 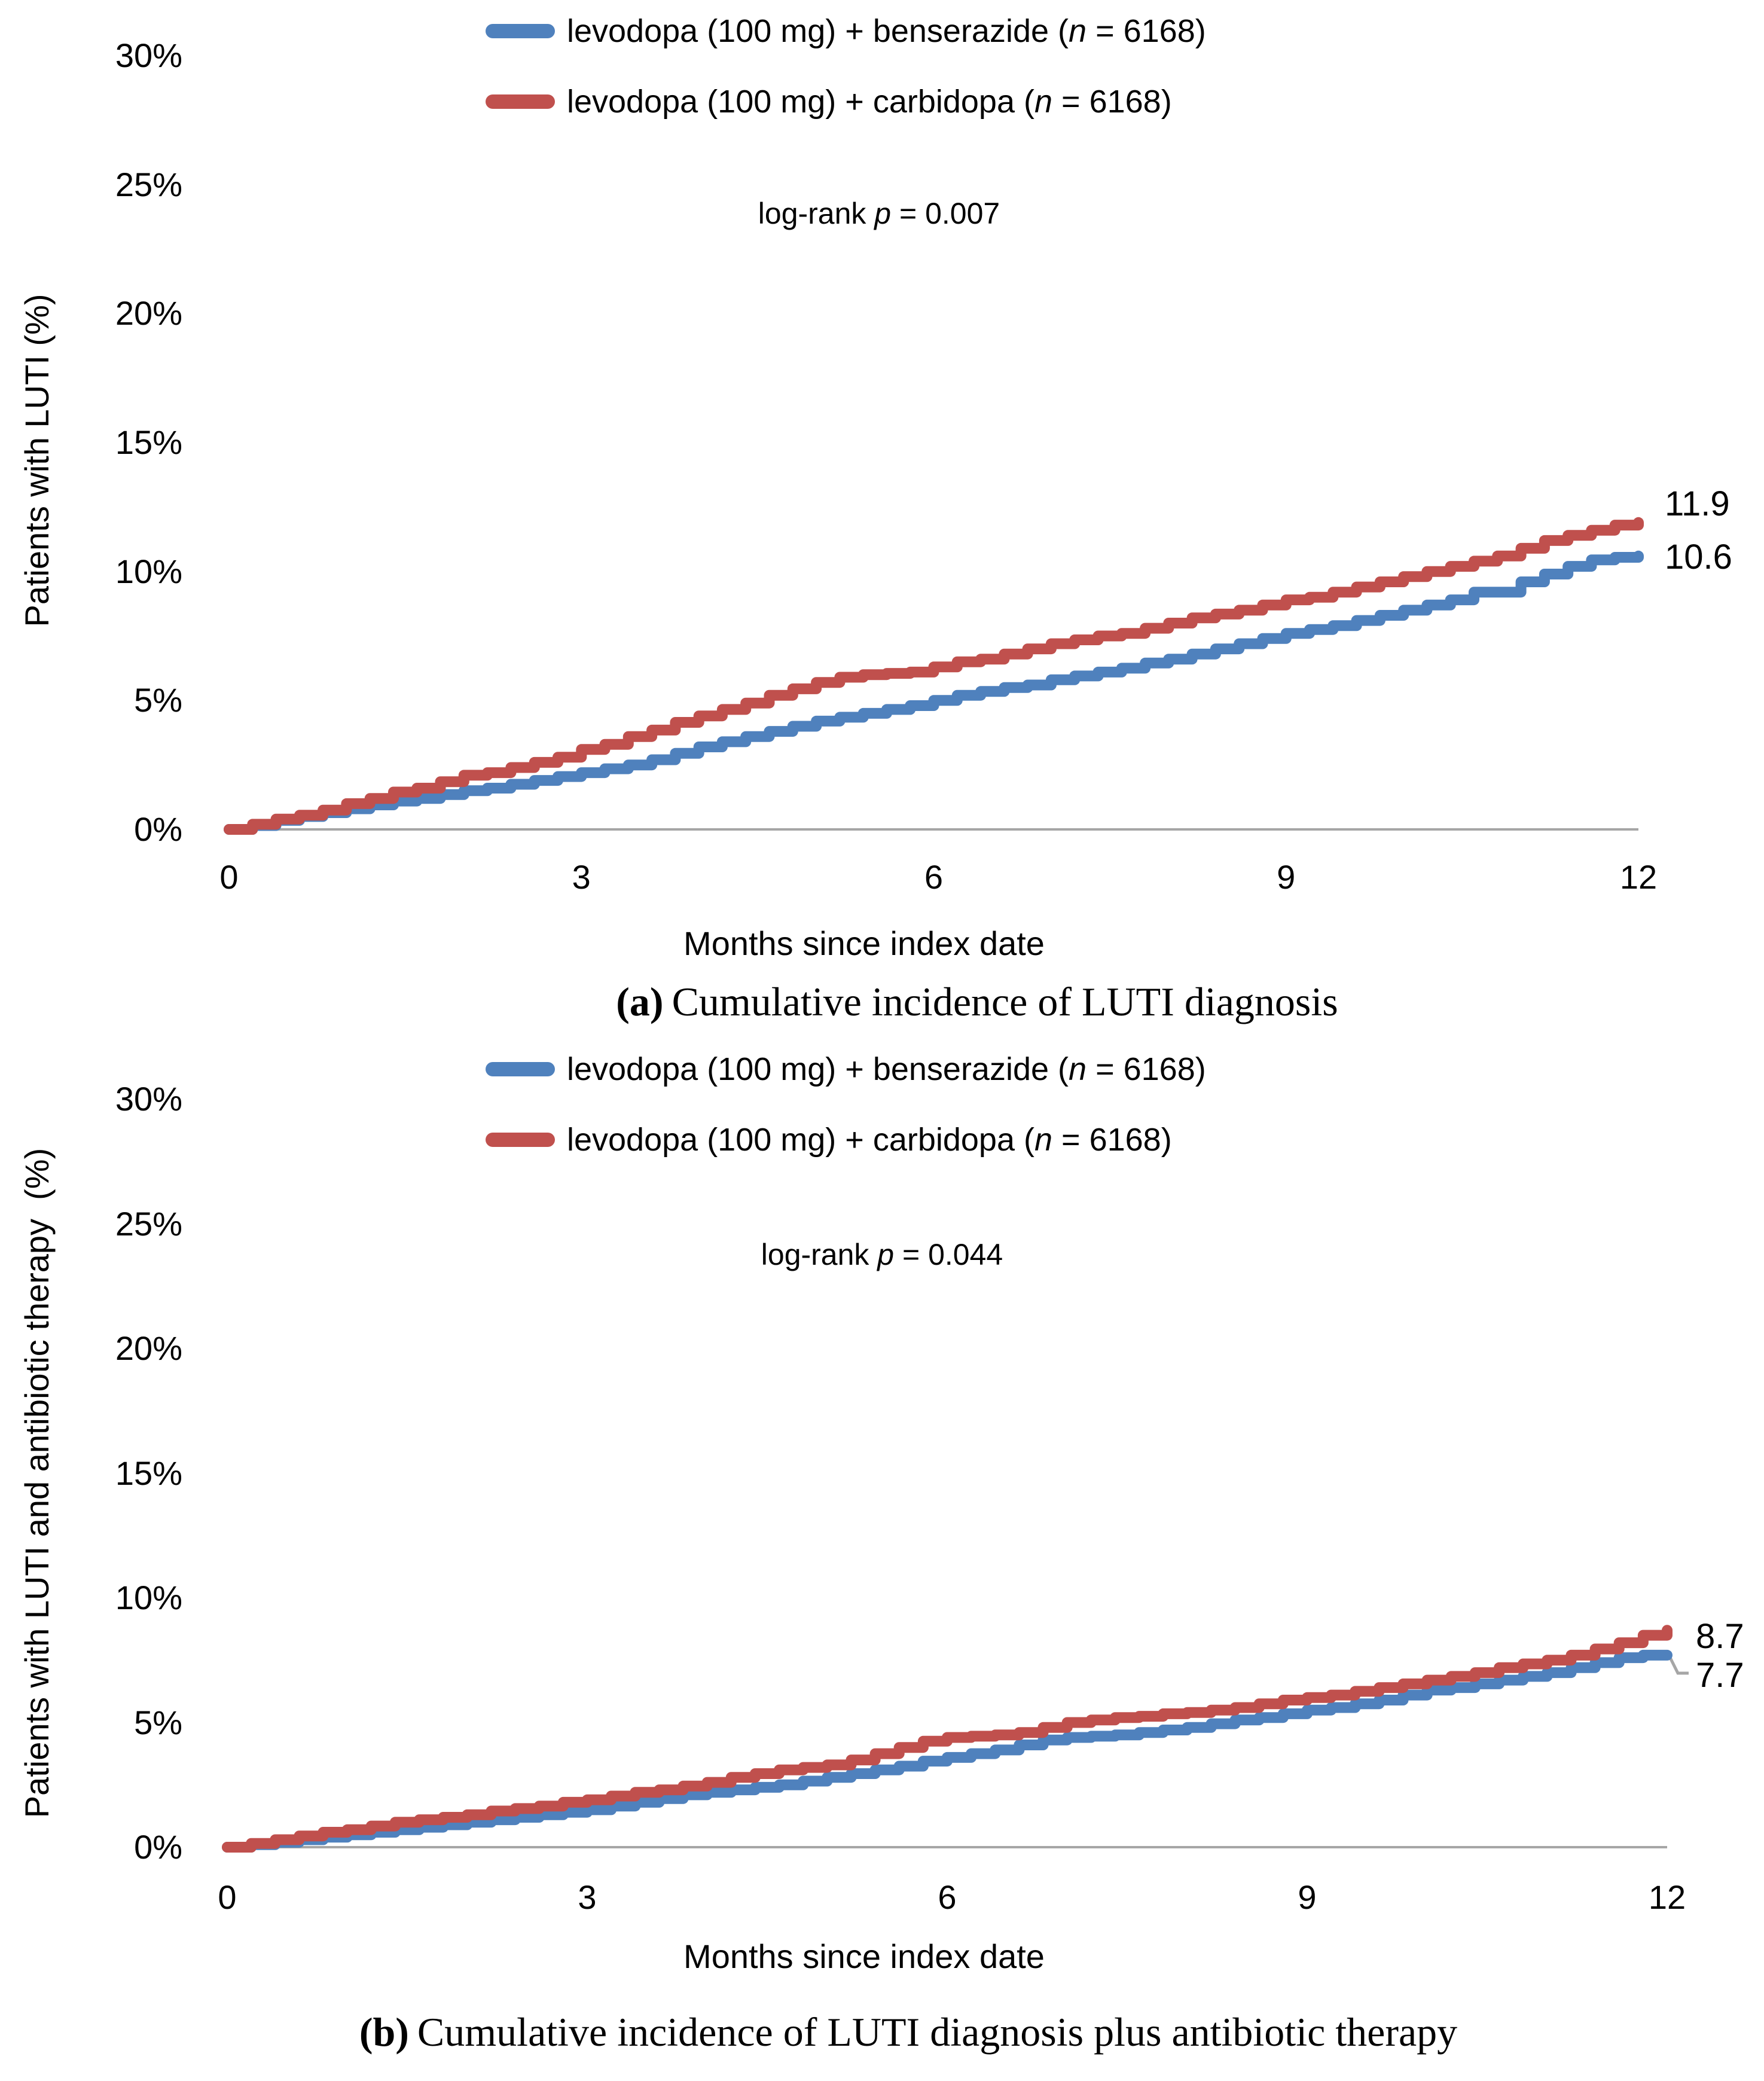 I want to click on log-rank-annotation-b: log-rank p = 0.044, so click(x=882, y=1255).